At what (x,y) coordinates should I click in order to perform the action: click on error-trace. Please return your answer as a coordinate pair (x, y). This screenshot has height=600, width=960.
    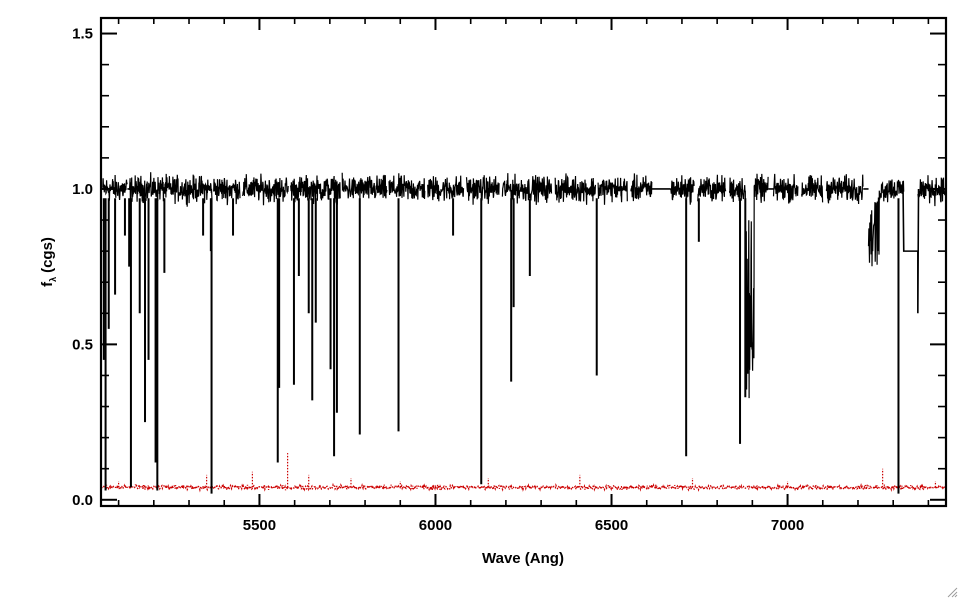
    Looking at the image, I should click on (523, 487).